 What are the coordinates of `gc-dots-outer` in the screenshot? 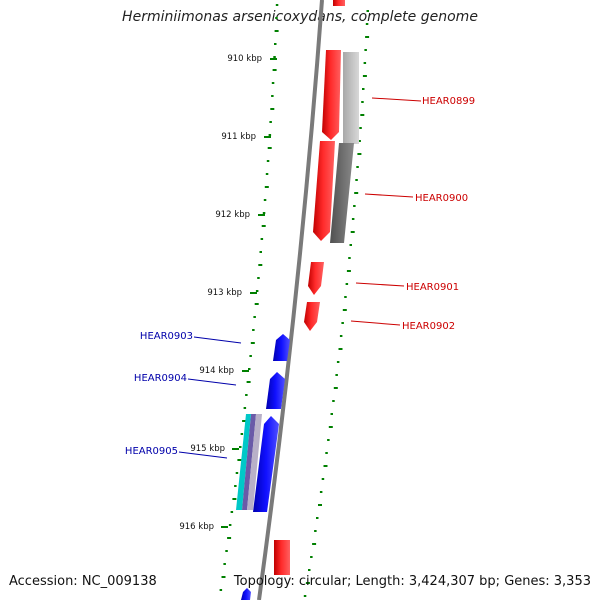 It's located at (336, 303).